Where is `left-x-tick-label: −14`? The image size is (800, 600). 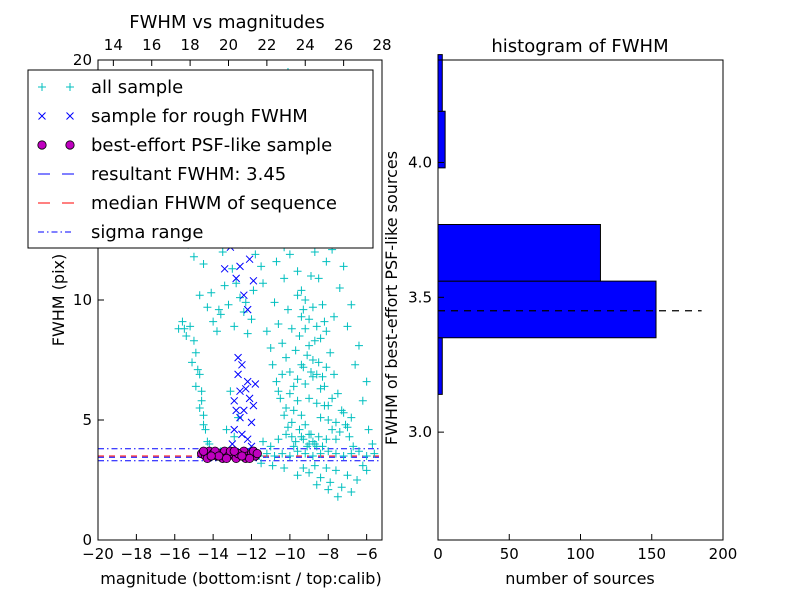 left-x-tick-label: −14 is located at coordinates (213, 554).